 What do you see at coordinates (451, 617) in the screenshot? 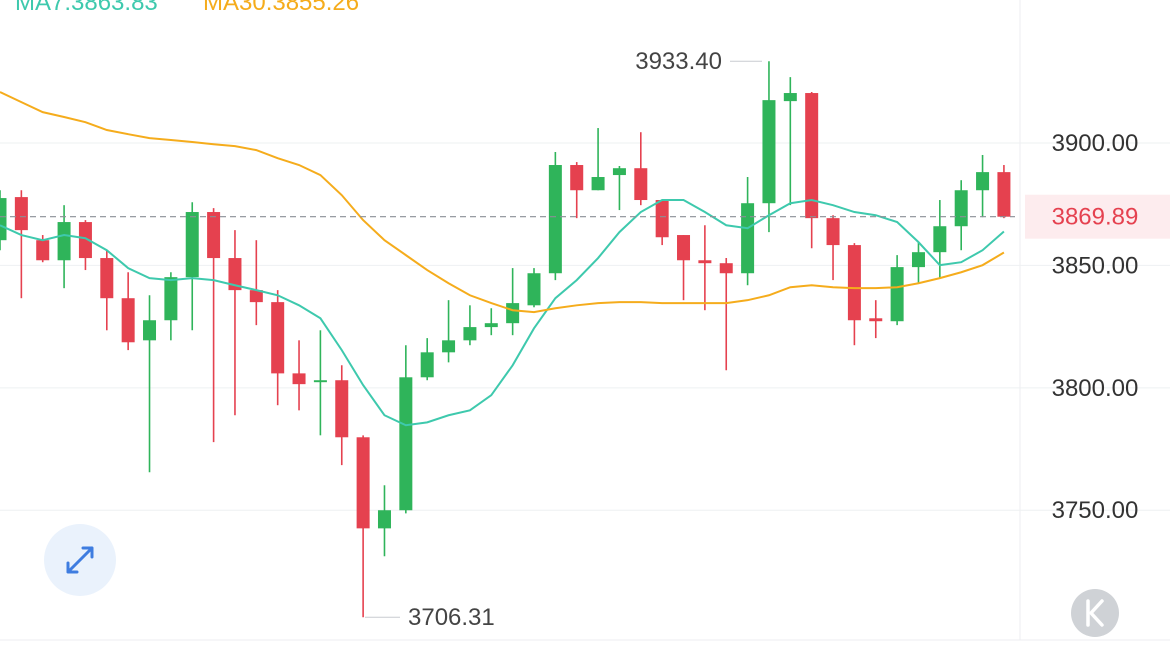
I see `low-label: 3706.31` at bounding box center [451, 617].